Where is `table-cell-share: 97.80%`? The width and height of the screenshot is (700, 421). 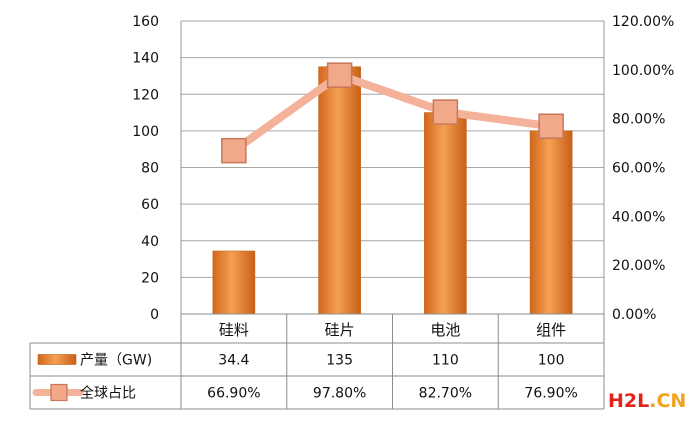
table-cell-share: 97.80% is located at coordinates (339, 394).